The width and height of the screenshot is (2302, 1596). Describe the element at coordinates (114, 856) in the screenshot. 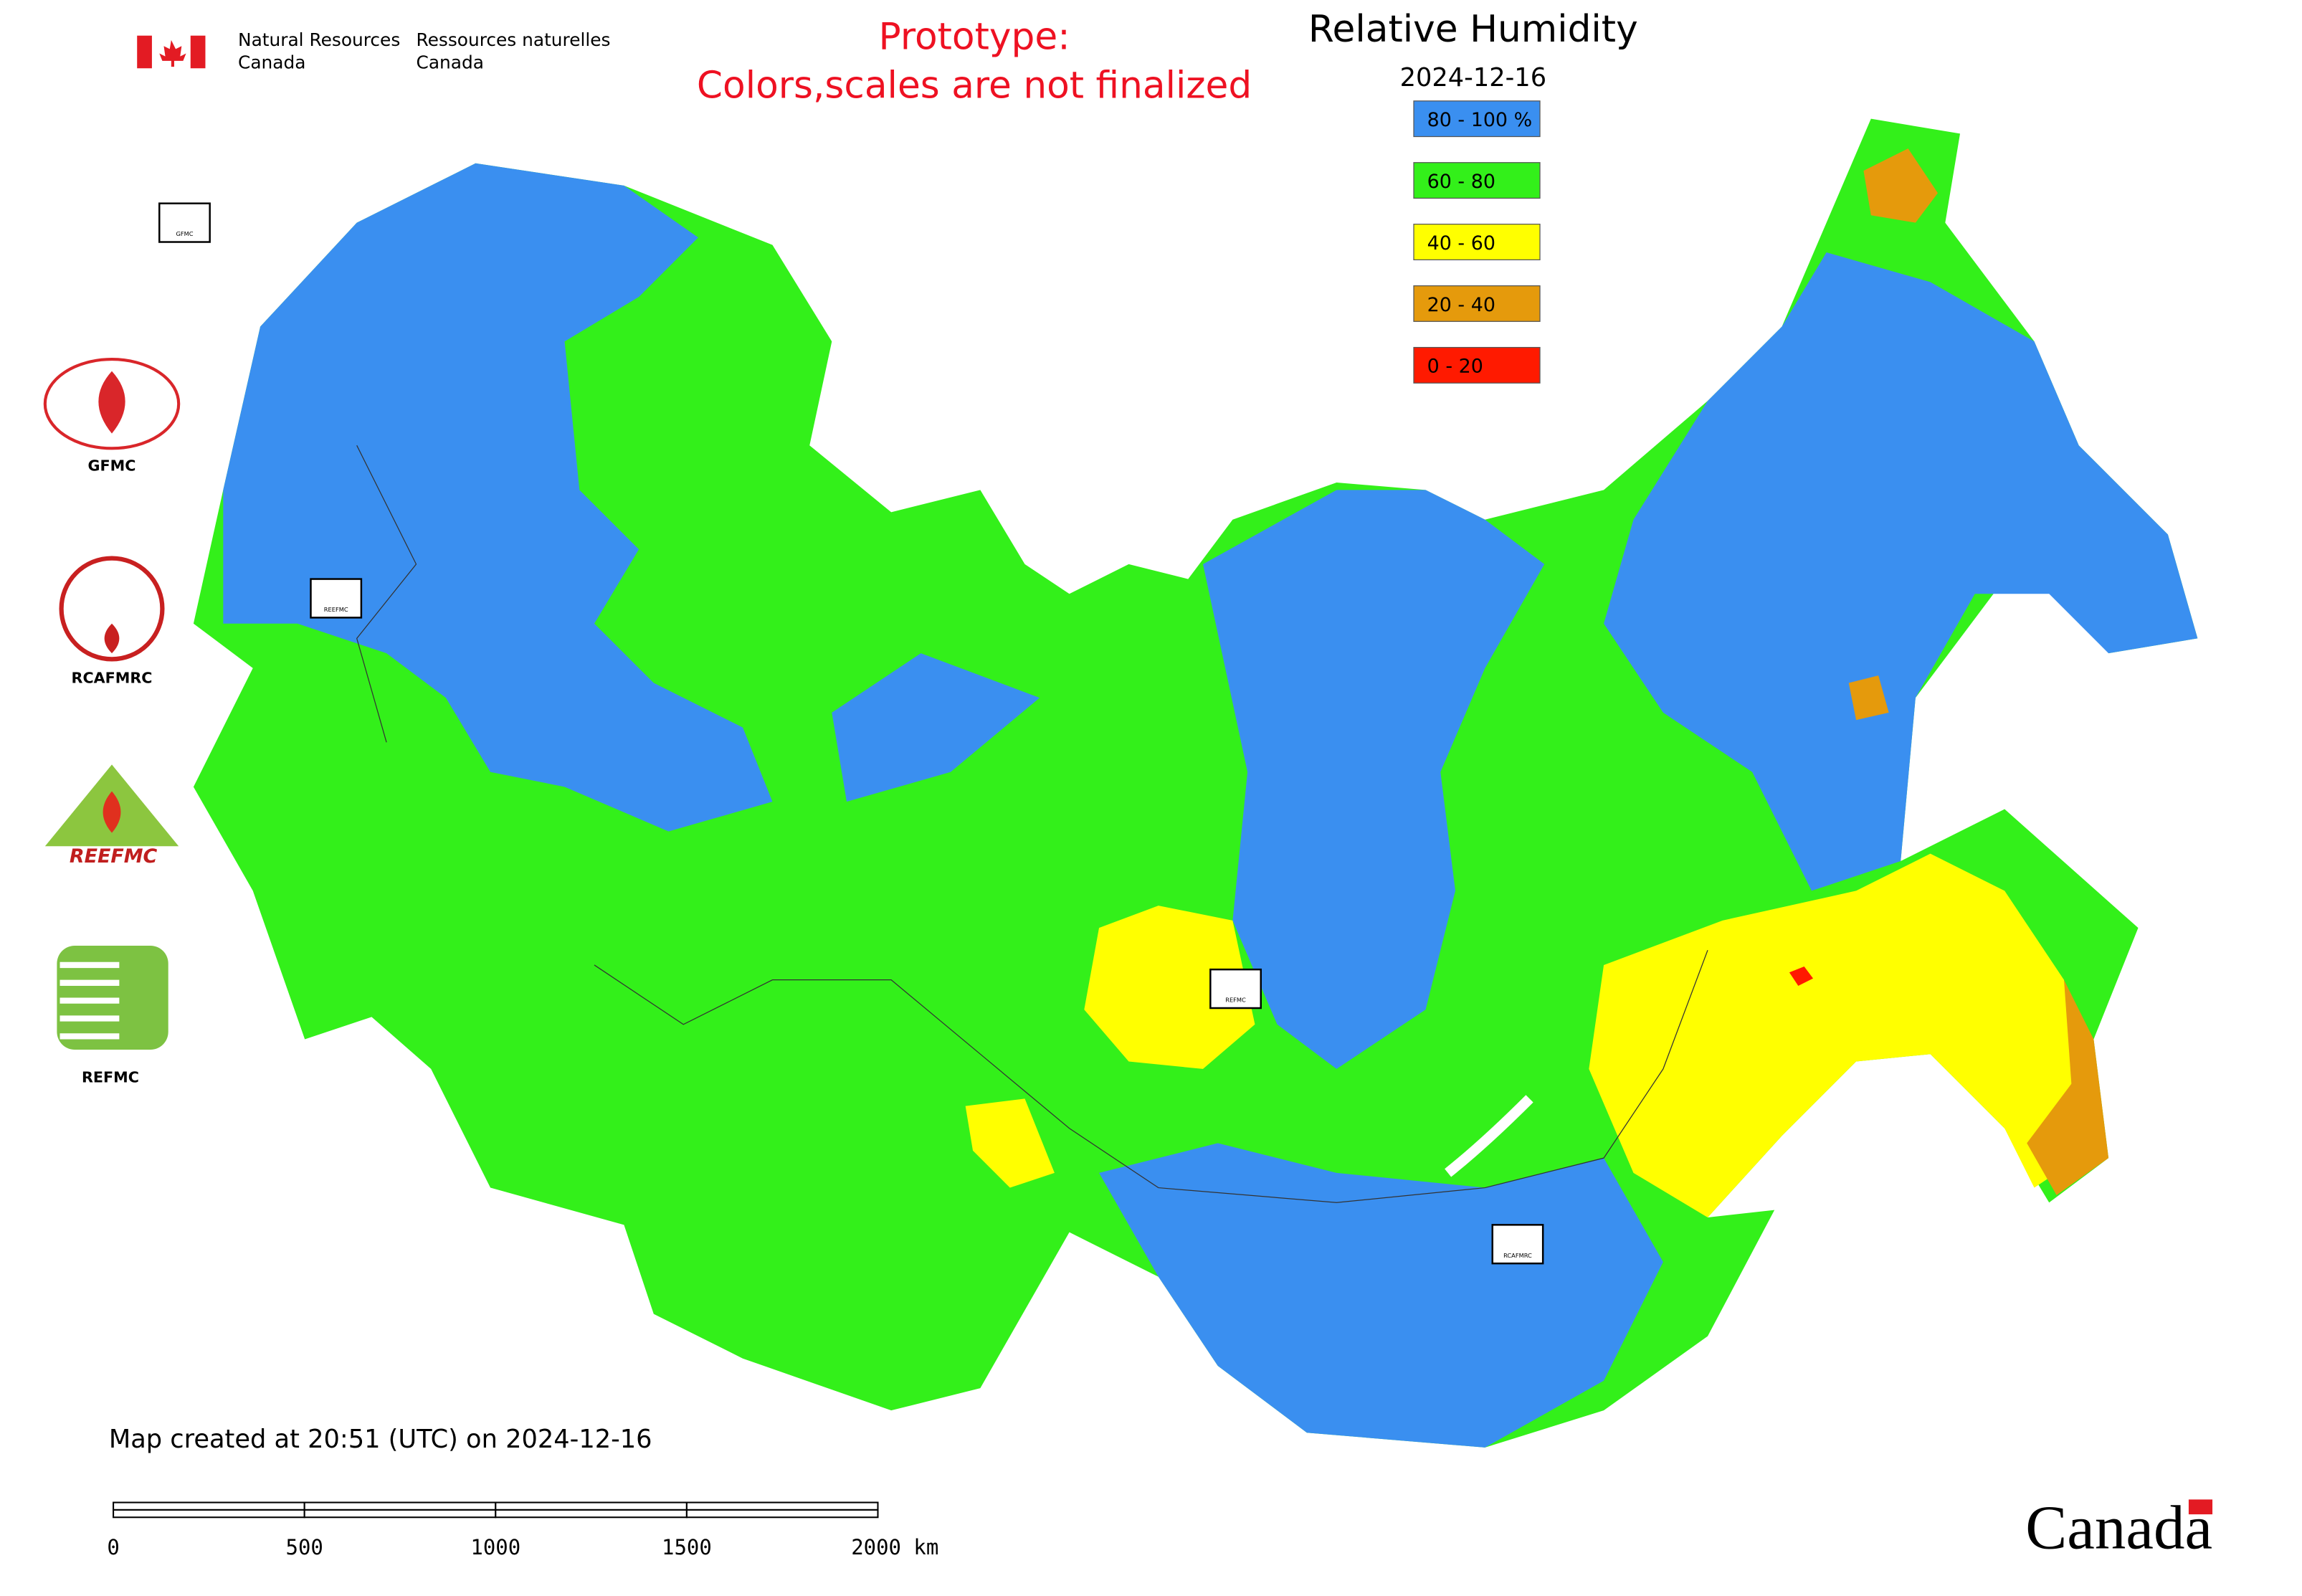

I see `logo-label: REEFMC` at that location.